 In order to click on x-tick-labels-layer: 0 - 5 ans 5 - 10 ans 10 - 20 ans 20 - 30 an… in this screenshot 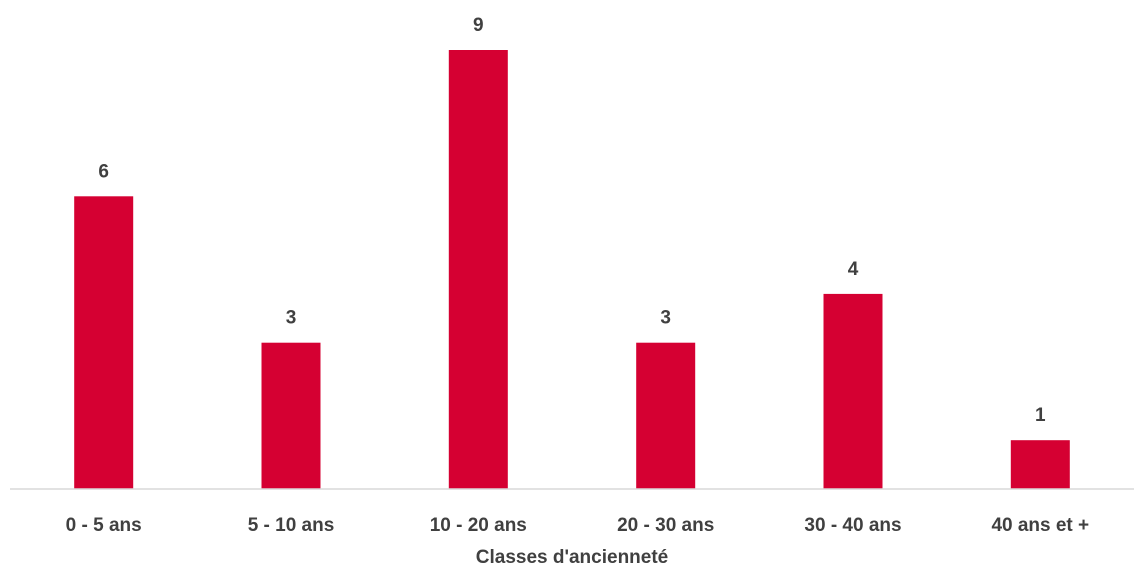, I will do `click(577, 525)`.